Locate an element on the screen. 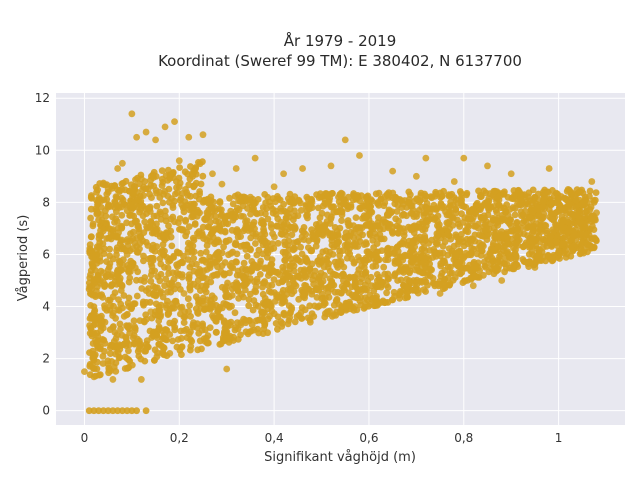 This screenshot has width=640, height=480. y-axis-ticks: 0 2 4 6 8 10 12 is located at coordinates (42, 254).